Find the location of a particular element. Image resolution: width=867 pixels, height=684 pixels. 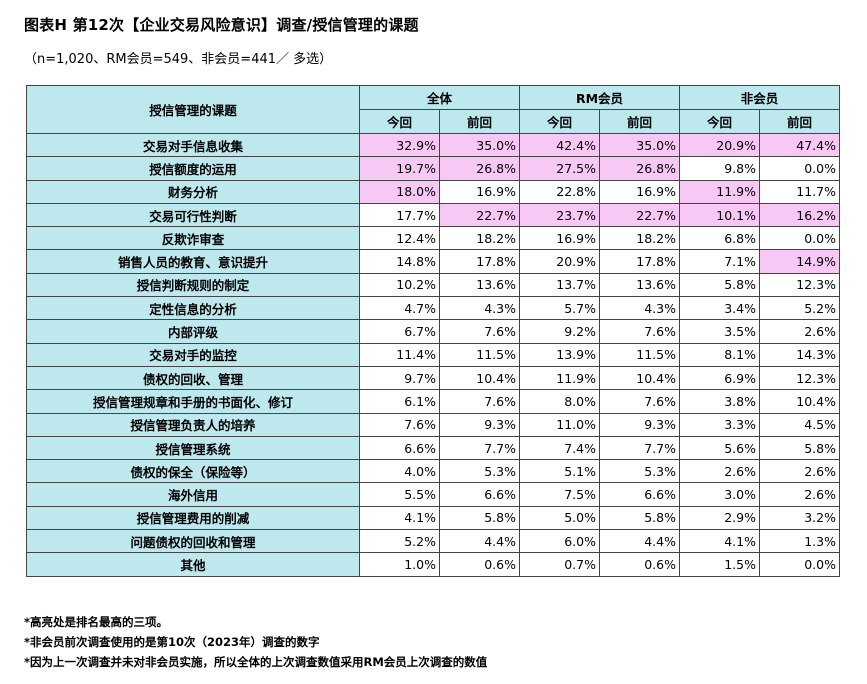

table-row: 授信额度的运用 19.7% 26.8% 27.5% 26.8% 9.8% 0.0% is located at coordinates (433, 168).